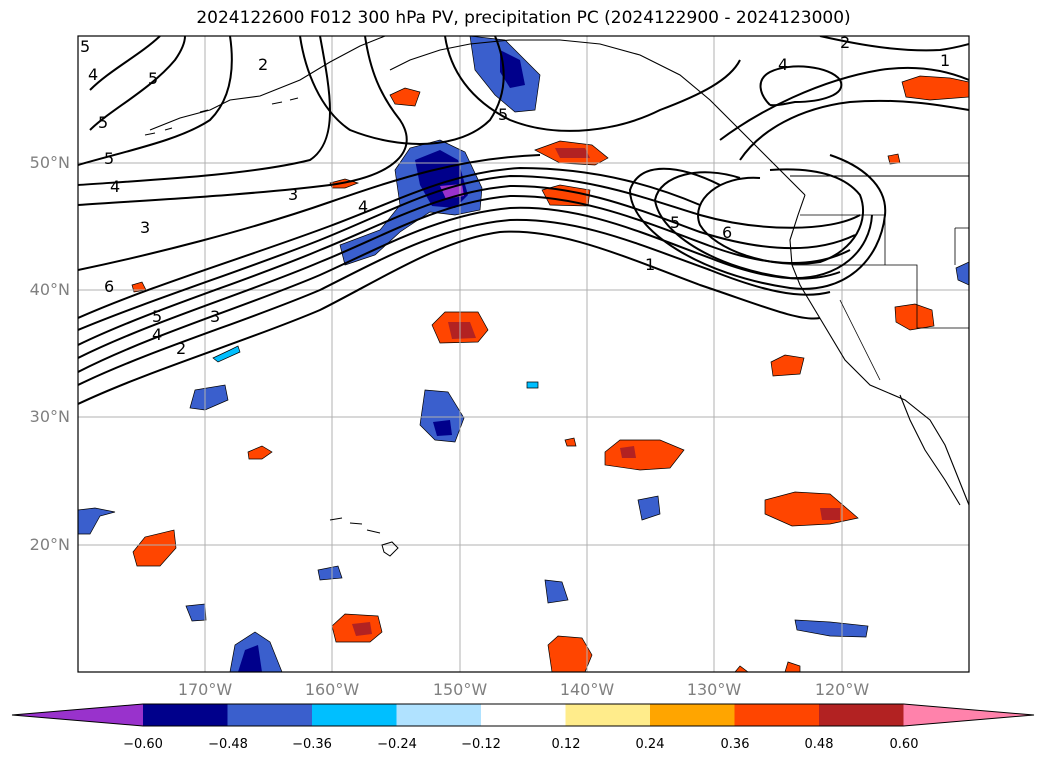  What do you see at coordinates (49, 162) in the screenshot?
I see `lat-label: 50°N` at bounding box center [49, 162].